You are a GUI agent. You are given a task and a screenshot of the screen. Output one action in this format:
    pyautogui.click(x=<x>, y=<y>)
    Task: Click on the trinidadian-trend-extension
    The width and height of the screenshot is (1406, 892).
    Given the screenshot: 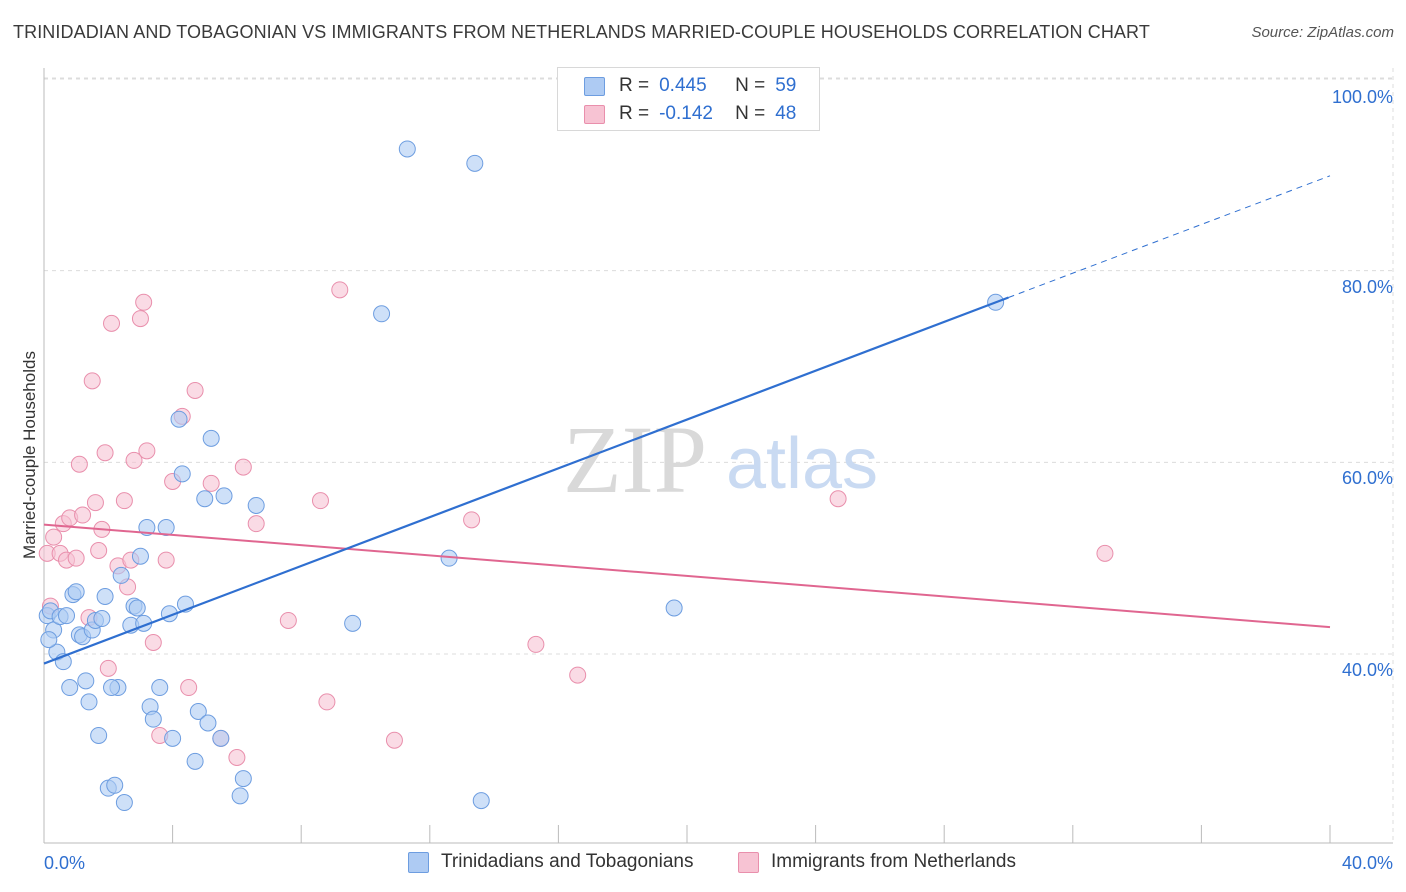 What is the action you would take?
    pyautogui.click(x=1169, y=236)
    